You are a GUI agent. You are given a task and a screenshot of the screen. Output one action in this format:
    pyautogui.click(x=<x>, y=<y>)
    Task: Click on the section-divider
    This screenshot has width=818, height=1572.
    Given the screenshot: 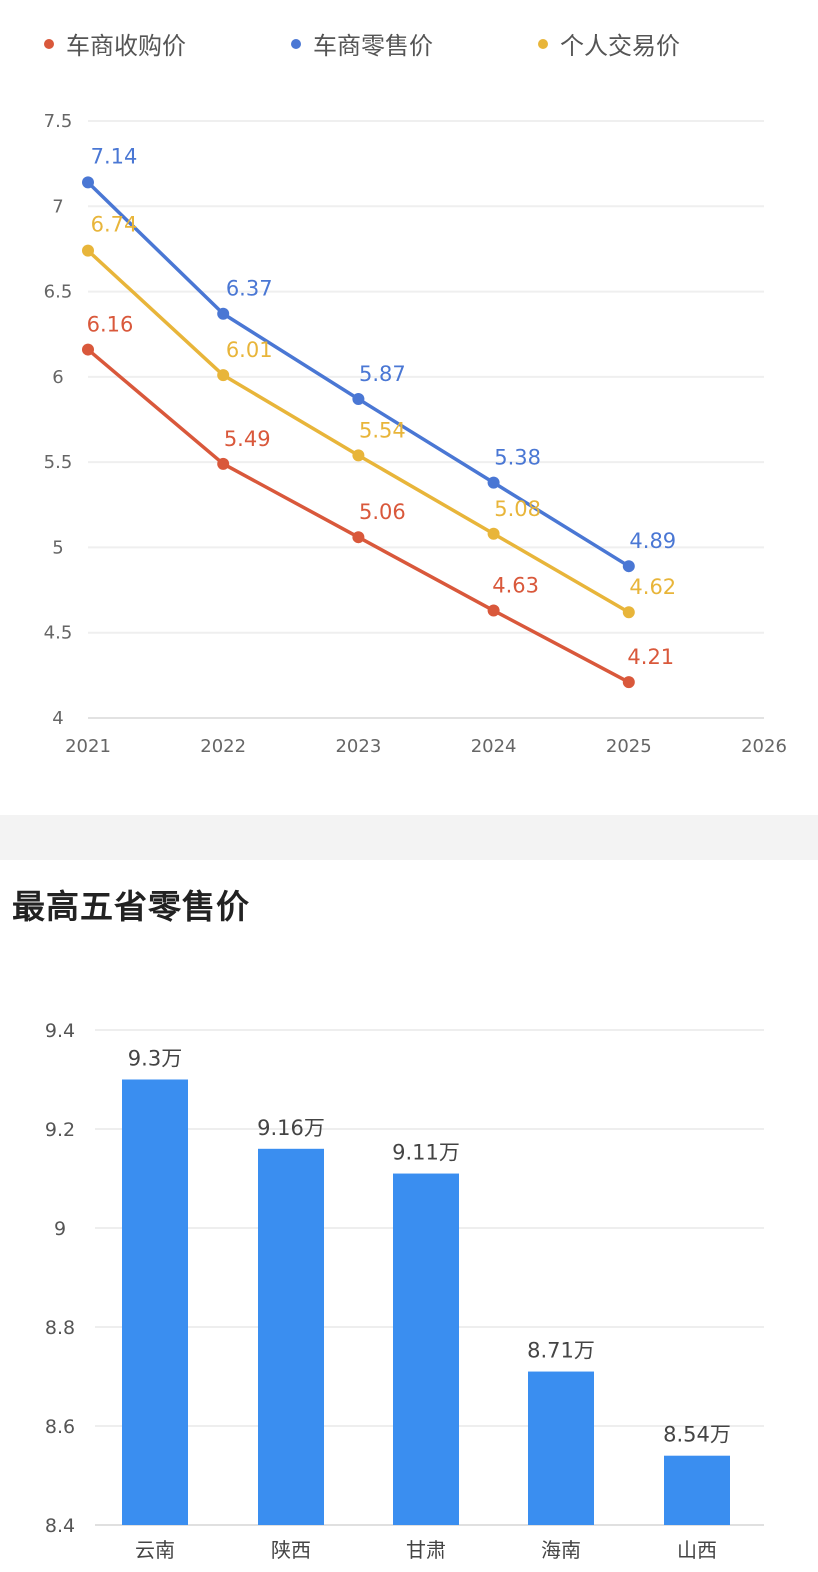 What is the action you would take?
    pyautogui.click(x=409, y=837)
    